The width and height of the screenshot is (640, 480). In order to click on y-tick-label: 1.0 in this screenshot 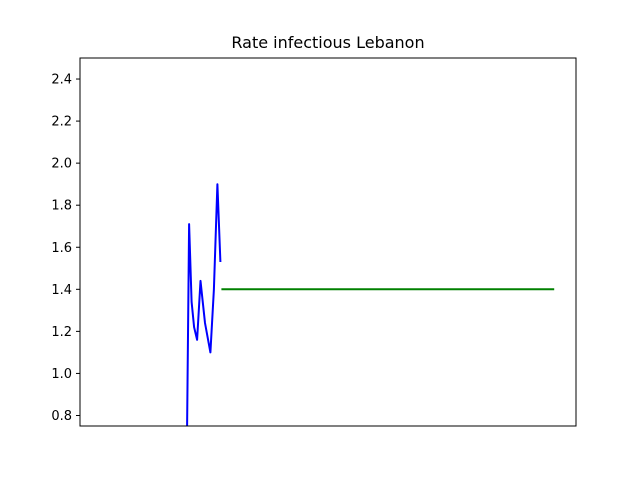, I will do `click(61, 374)`.